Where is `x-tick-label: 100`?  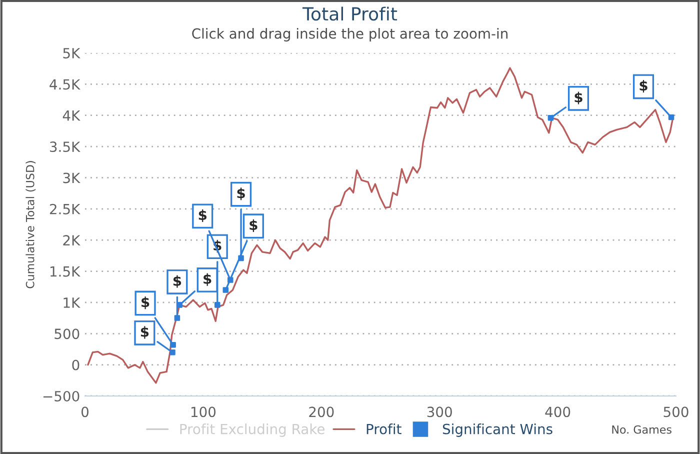
x-tick-label: 100 is located at coordinates (203, 412).